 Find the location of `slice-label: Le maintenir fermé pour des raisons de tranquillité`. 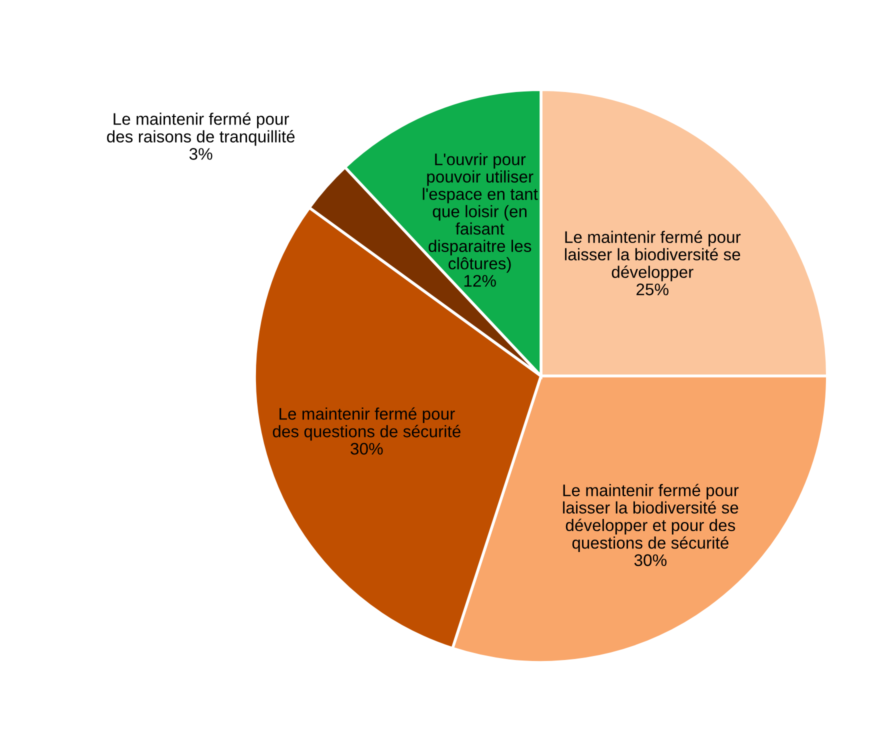

slice-label: Le maintenir fermé pour des raisons de tranquillité is located at coordinates (201, 129).